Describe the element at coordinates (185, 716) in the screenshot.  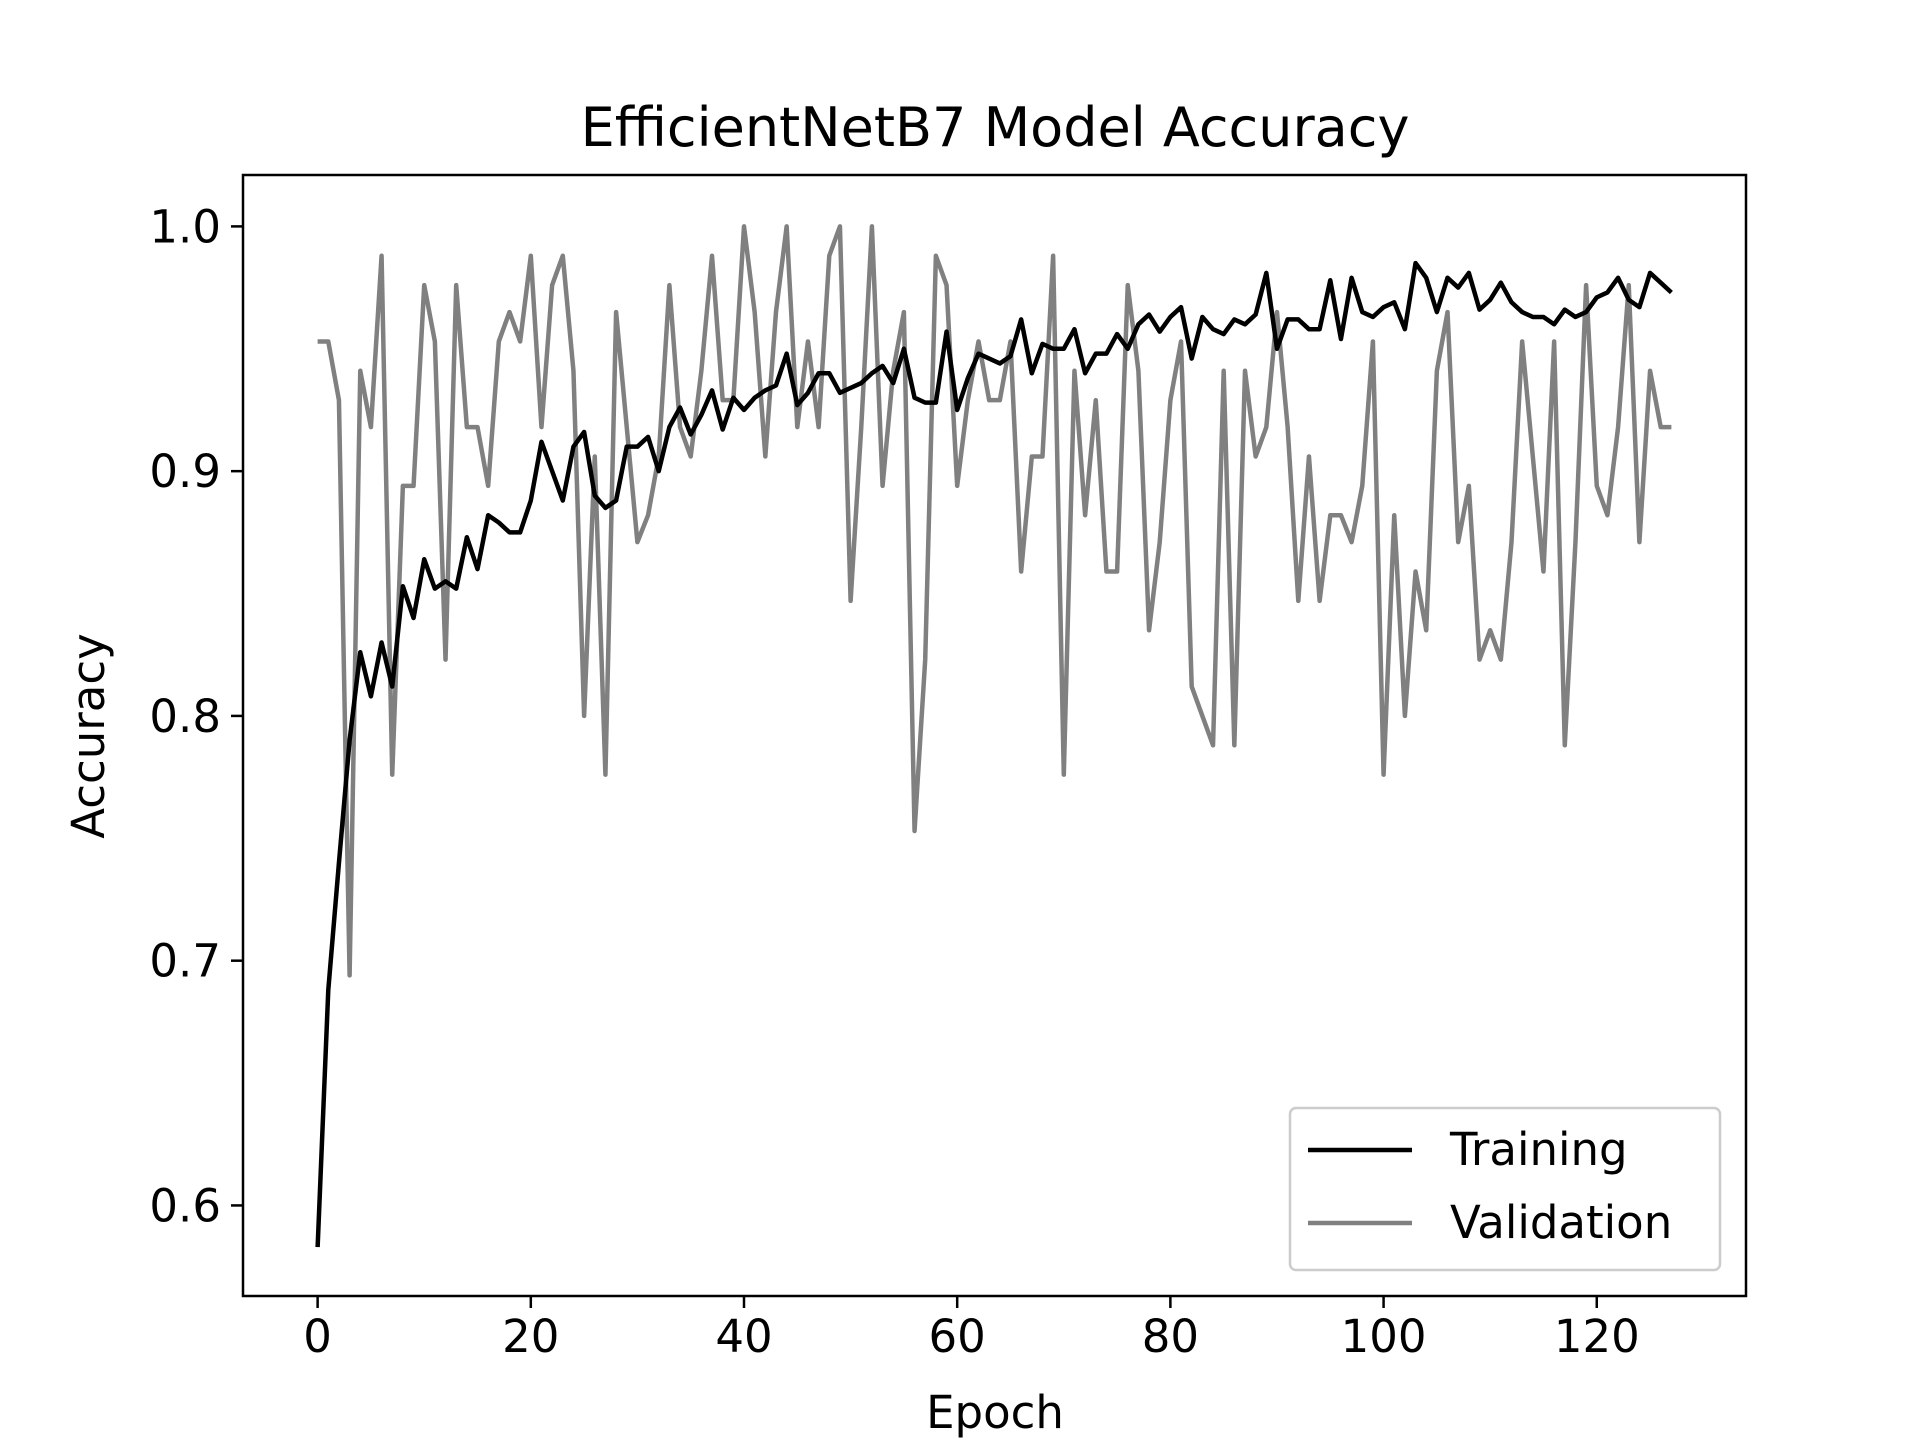
I see `y-tick-label: 0.8` at that location.